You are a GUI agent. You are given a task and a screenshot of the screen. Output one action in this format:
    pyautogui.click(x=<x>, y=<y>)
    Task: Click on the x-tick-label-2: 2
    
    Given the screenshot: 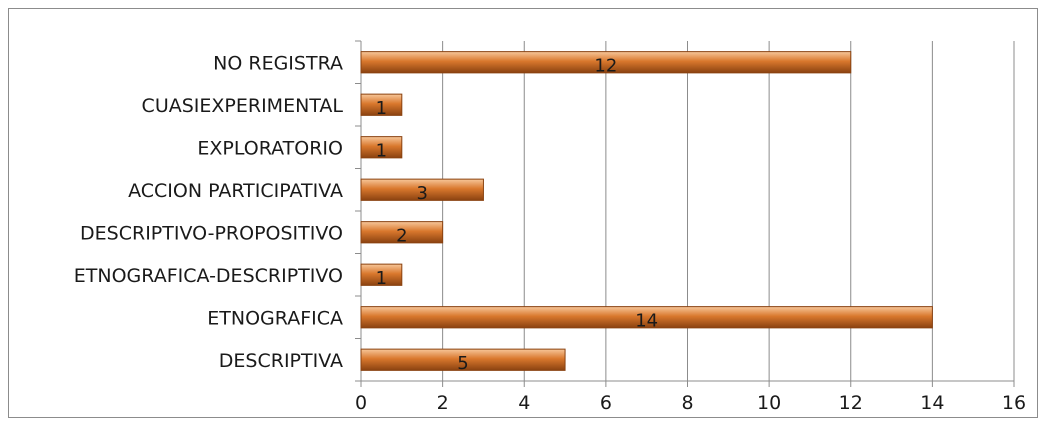 What is the action you would take?
    pyautogui.click(x=443, y=403)
    